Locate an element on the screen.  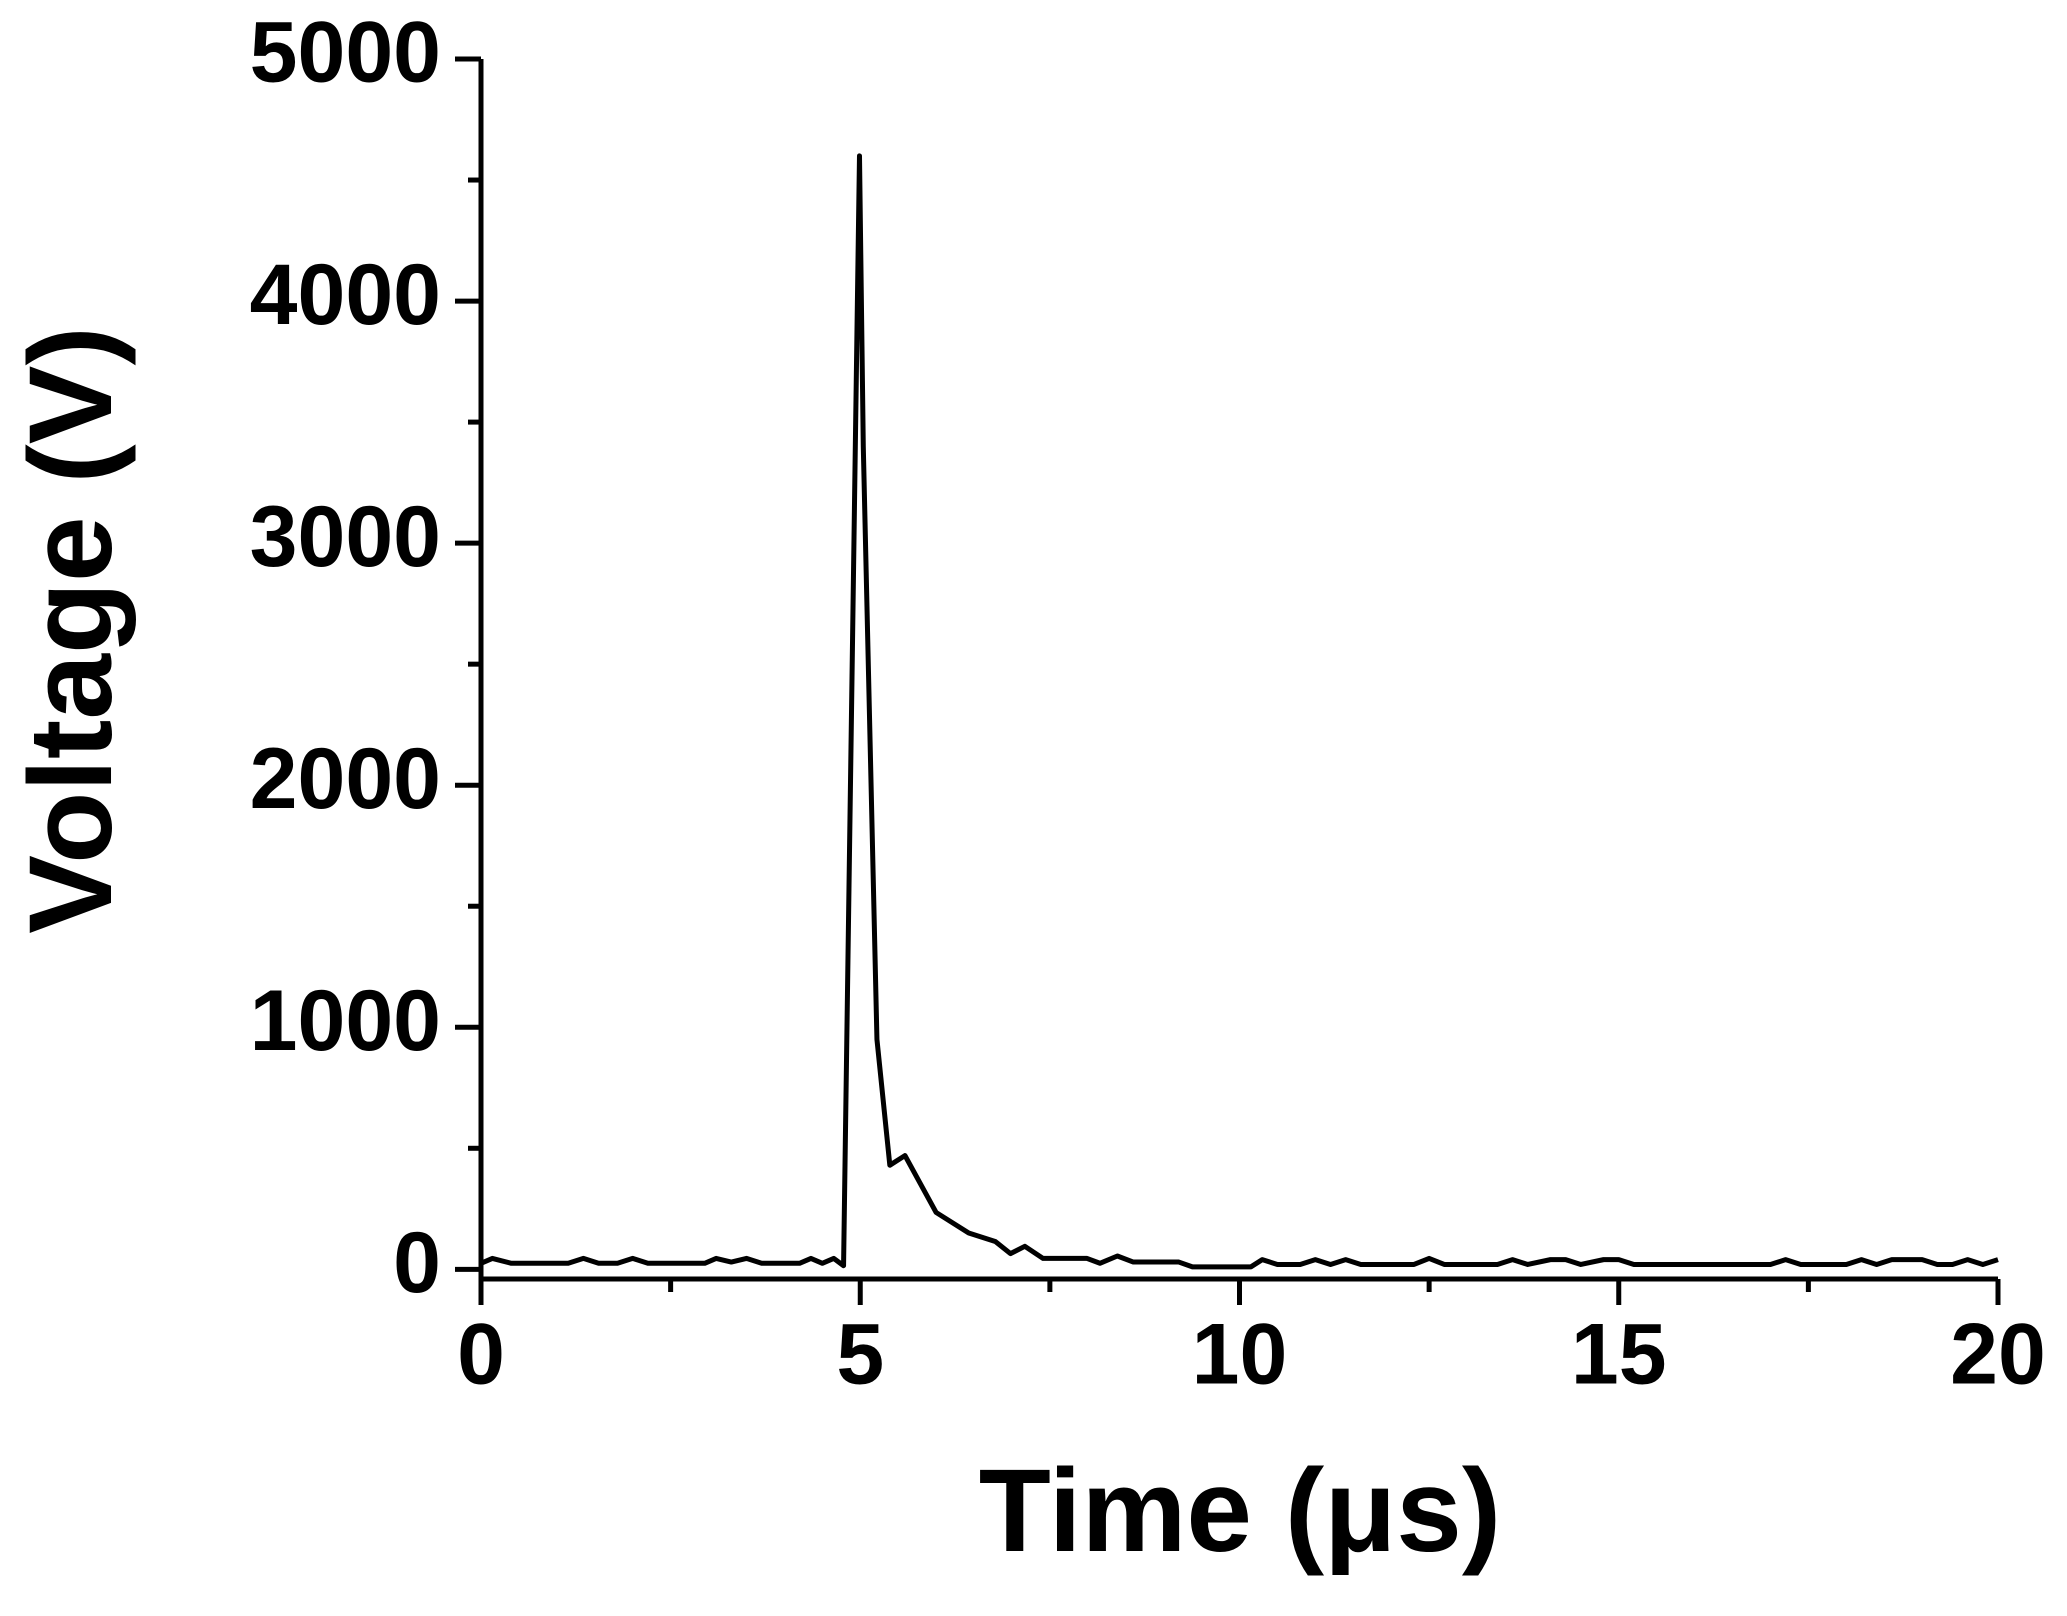
y-tick-label: 2000 is located at coordinates (345, 779).